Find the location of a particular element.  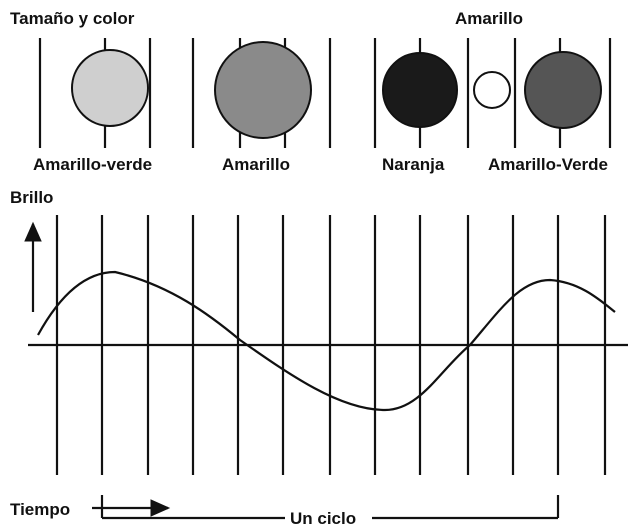

cycle-bracket is located at coordinates (326, 507).